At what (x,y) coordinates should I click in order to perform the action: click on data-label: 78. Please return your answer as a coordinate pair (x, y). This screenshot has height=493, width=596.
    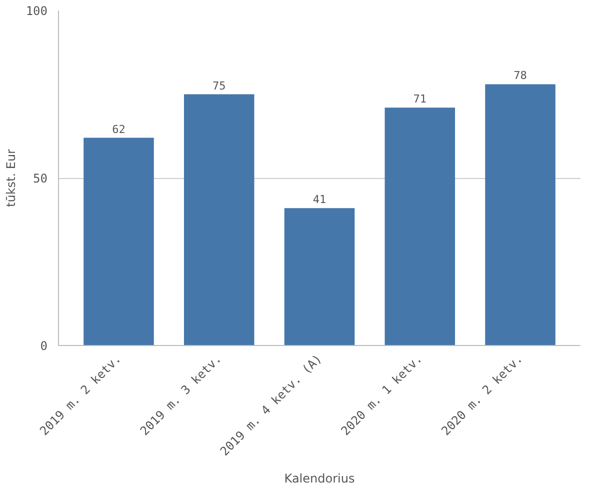
    Looking at the image, I should click on (520, 75).